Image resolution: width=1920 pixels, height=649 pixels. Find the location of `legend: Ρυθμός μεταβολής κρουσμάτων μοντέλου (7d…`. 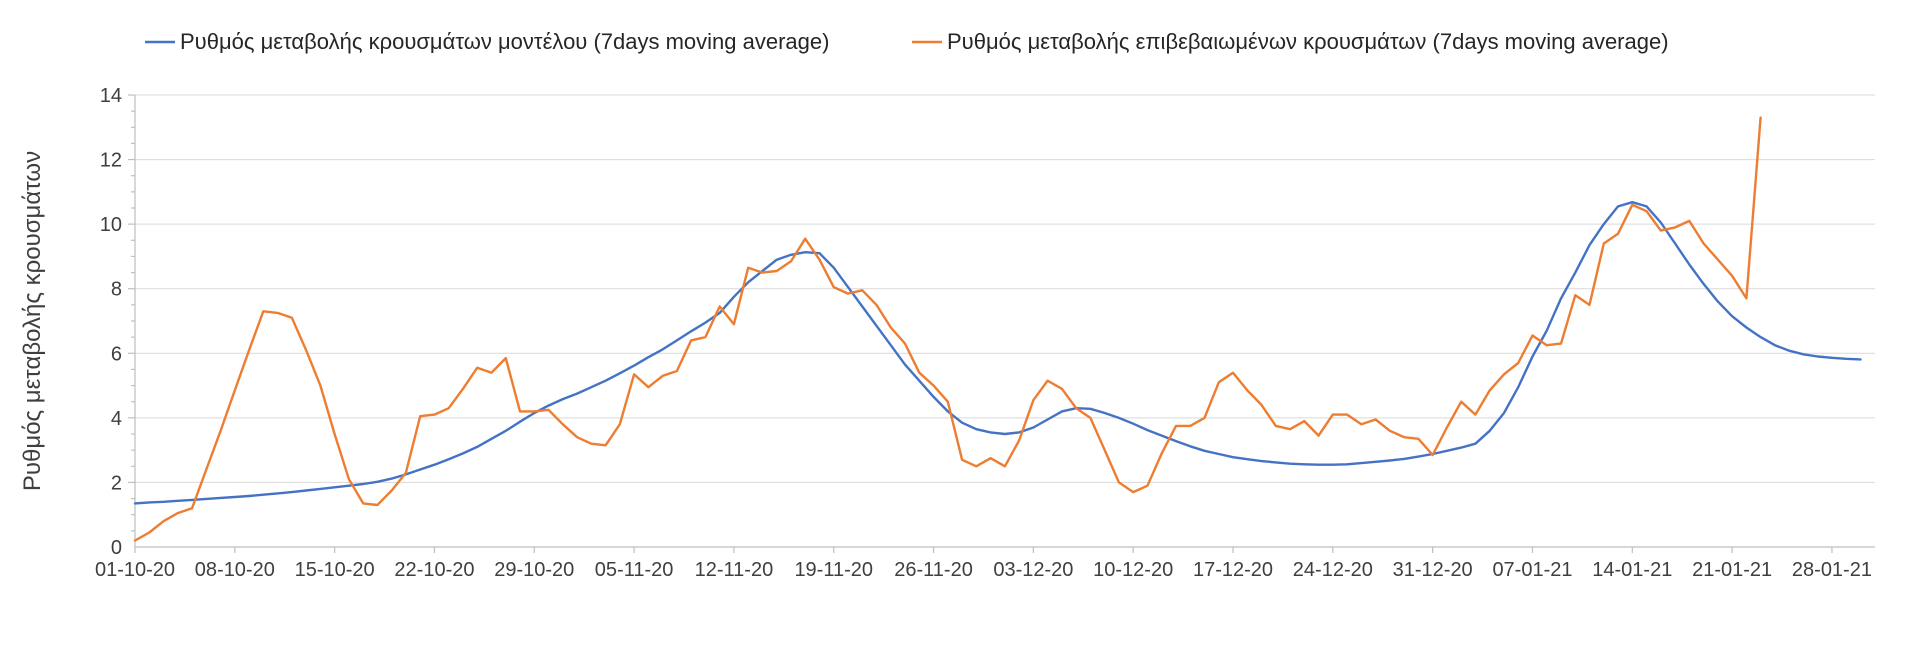

legend: Ρυθμός μεταβολής κρουσμάτων μοντέλου (7d… is located at coordinates (907, 41).